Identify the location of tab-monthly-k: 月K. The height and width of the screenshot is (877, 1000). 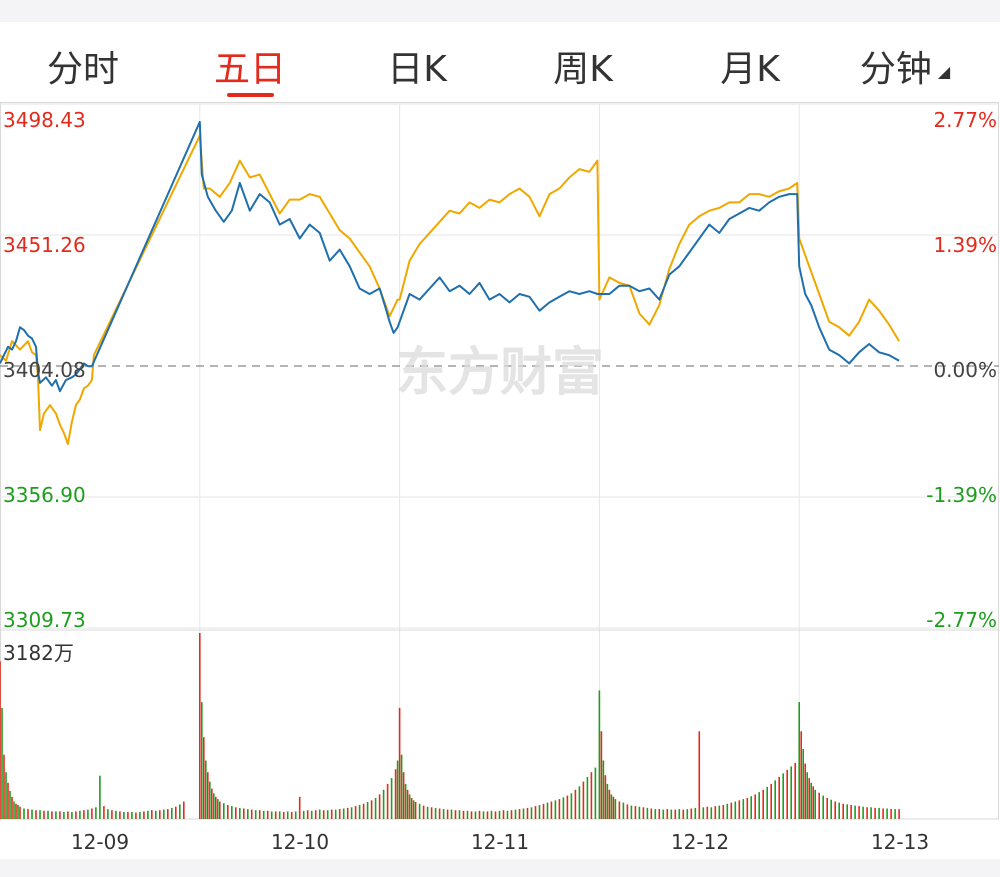
(750, 66).